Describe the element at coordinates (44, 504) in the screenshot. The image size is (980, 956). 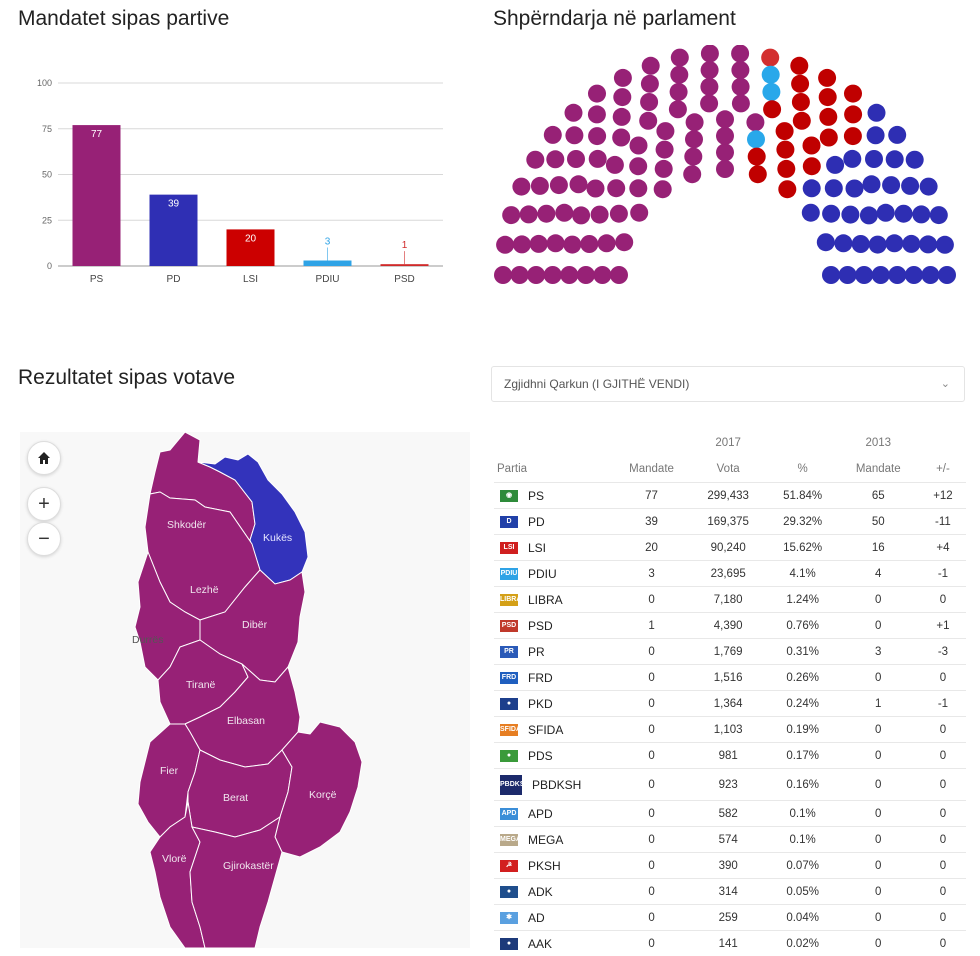
I see `zoom-in-button: +` at that location.